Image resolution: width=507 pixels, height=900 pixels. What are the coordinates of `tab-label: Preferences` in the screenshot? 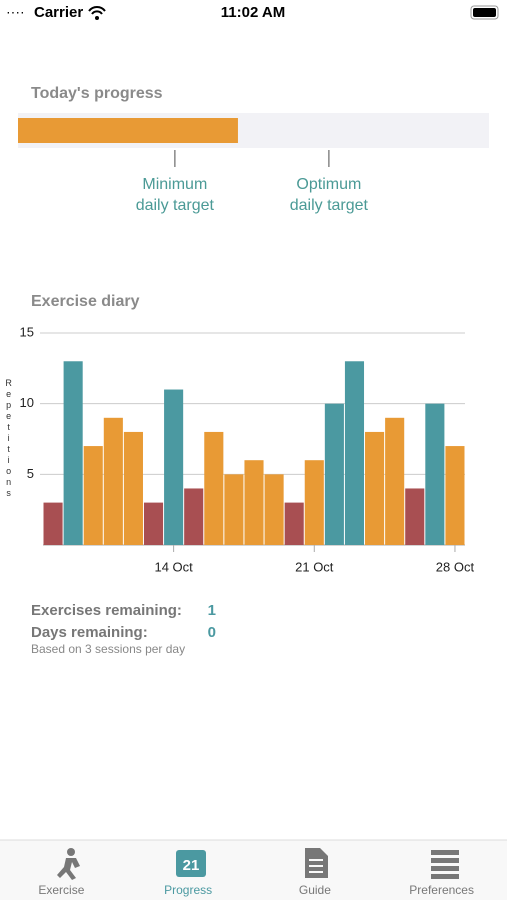 It's located at (441, 890).